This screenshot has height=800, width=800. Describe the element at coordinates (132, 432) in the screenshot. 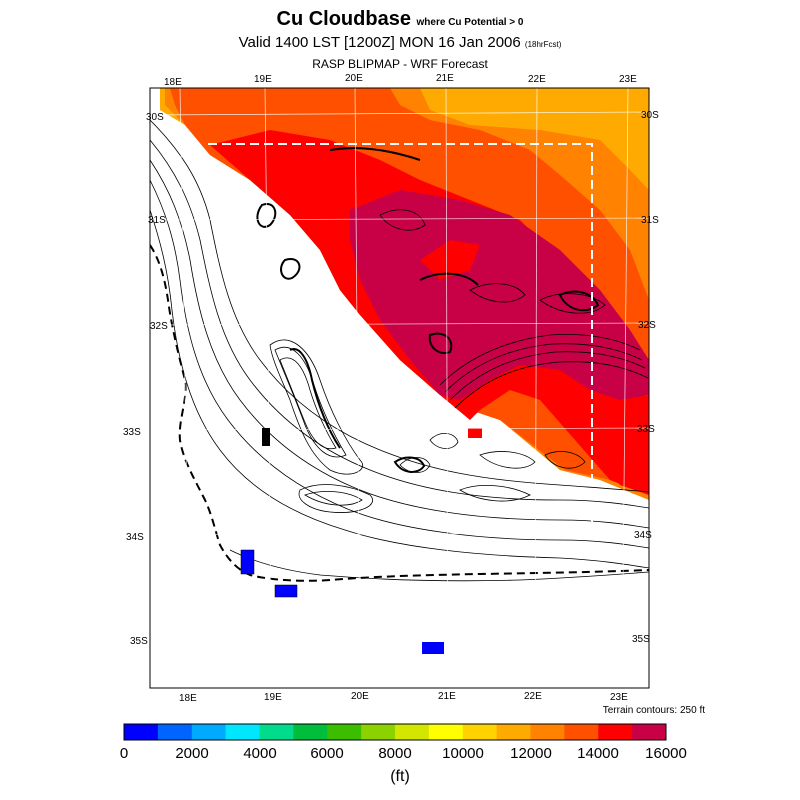

I see `lat-label-left: 33S` at that location.